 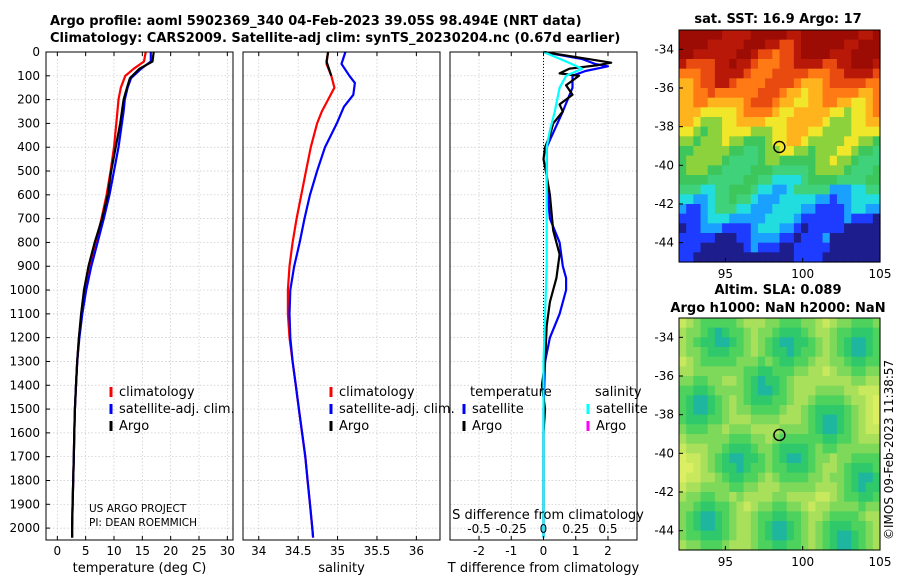 What do you see at coordinates (608, 551) in the screenshot?
I see `difference-xtick-label: 2` at bounding box center [608, 551].